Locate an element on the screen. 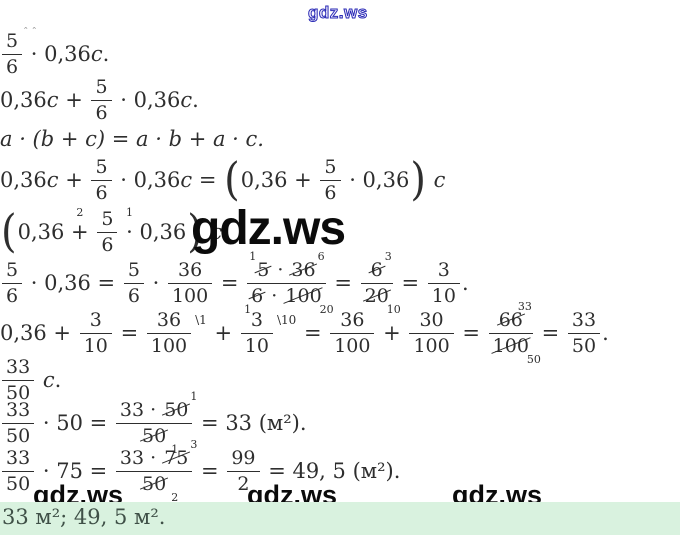  answer-text: 33 м²; 49, 5 м². is located at coordinates (84, 517).